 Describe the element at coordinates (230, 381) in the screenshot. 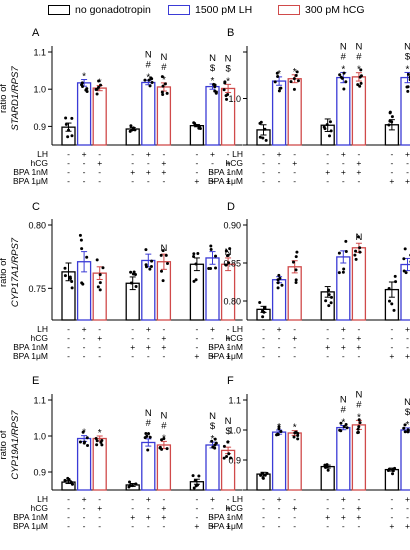

I see `panel-letter: F` at that location.